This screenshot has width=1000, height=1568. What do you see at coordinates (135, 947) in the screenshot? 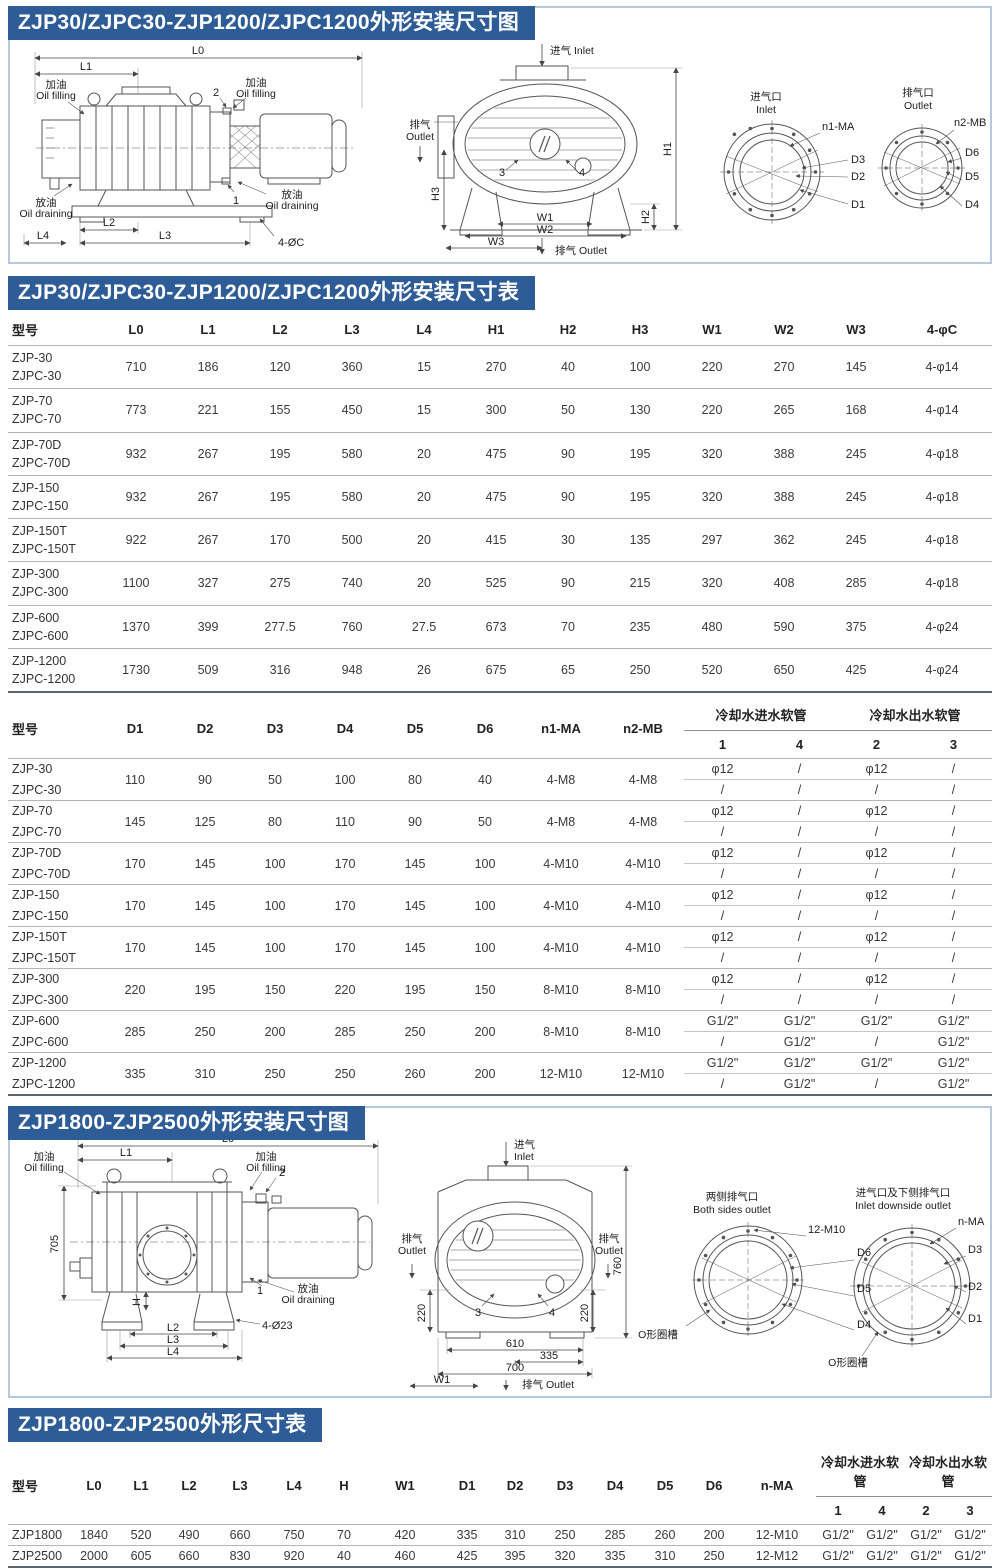
I see `dim-cell: 170` at bounding box center [135, 947].